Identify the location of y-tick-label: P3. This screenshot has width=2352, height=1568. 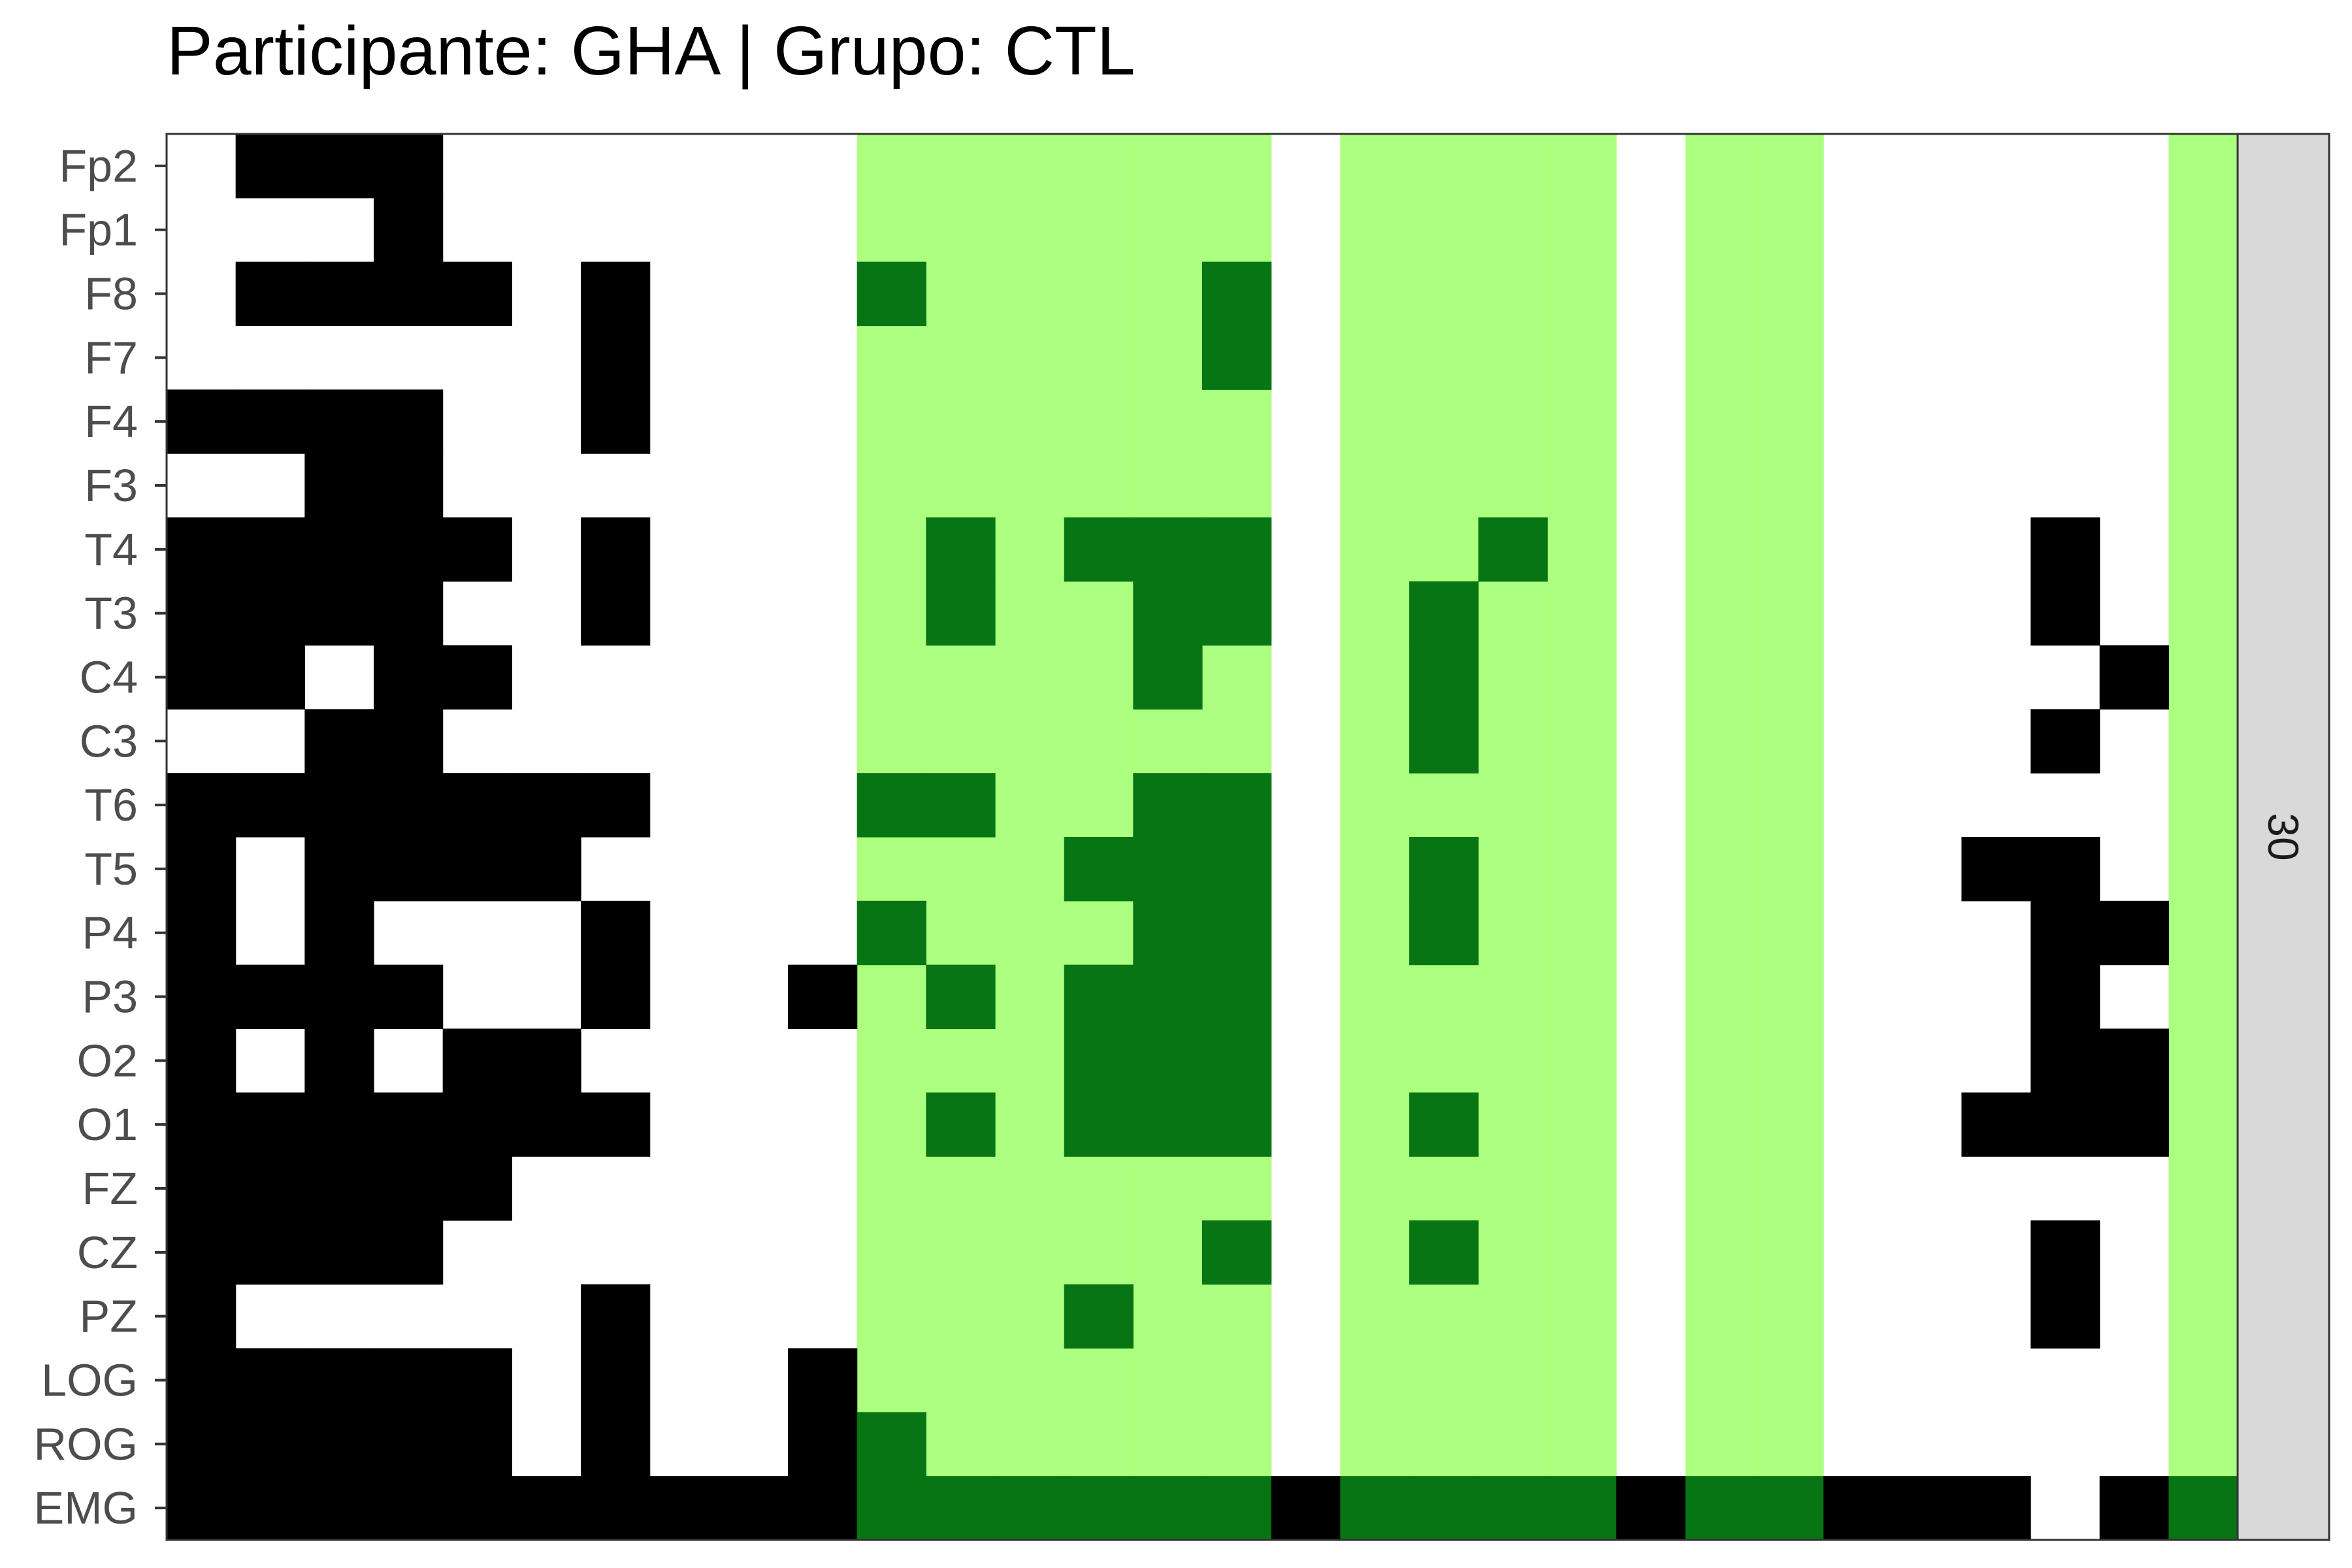
(110, 997).